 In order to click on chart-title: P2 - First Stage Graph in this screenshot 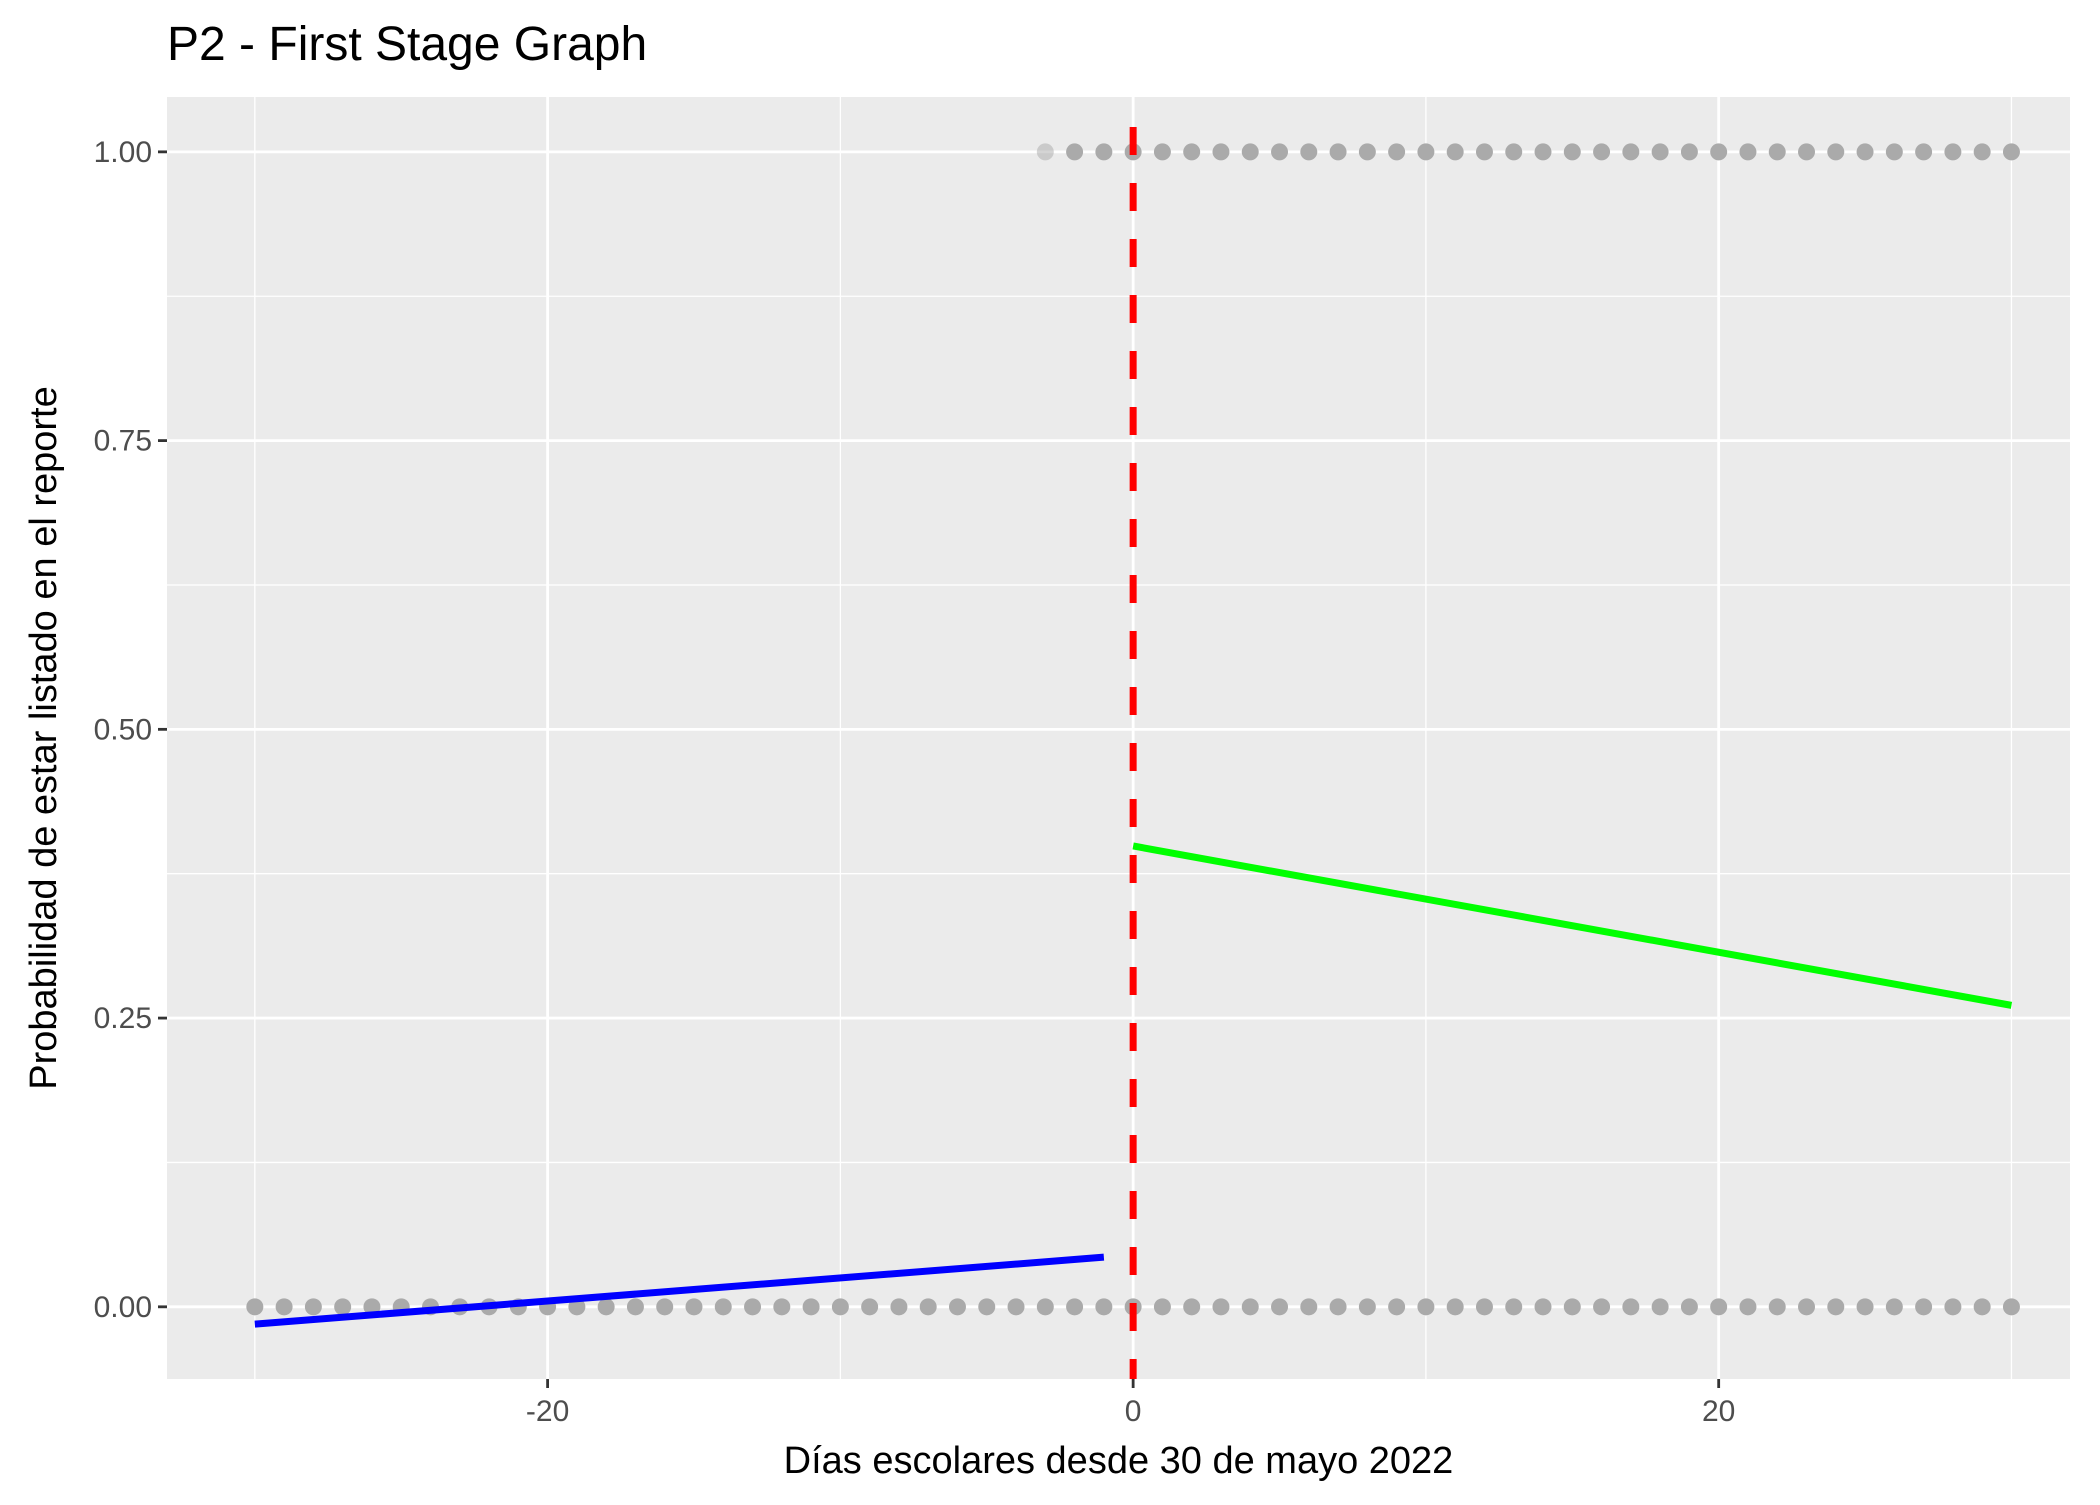, I will do `click(407, 44)`.